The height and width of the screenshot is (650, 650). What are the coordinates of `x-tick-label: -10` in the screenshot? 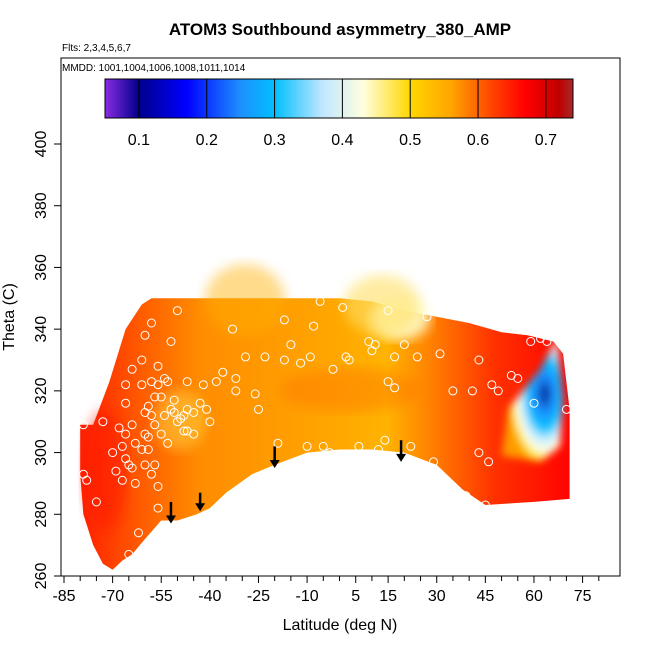 It's located at (307, 596).